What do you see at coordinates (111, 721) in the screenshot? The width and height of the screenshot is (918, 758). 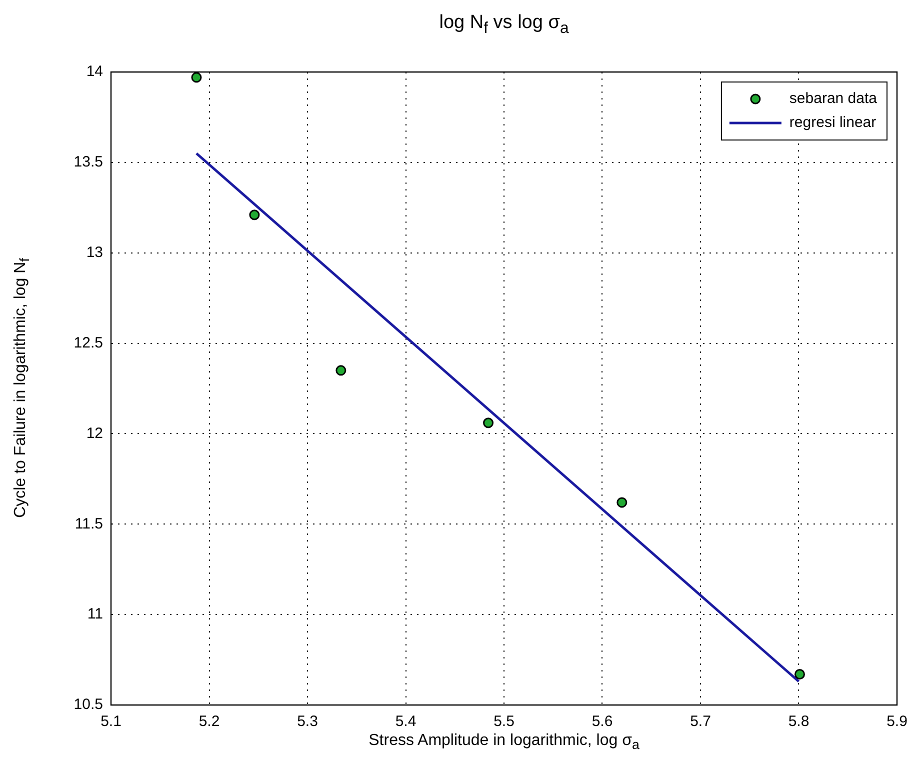 I see `x-tick-label: 5.1` at bounding box center [111, 721].